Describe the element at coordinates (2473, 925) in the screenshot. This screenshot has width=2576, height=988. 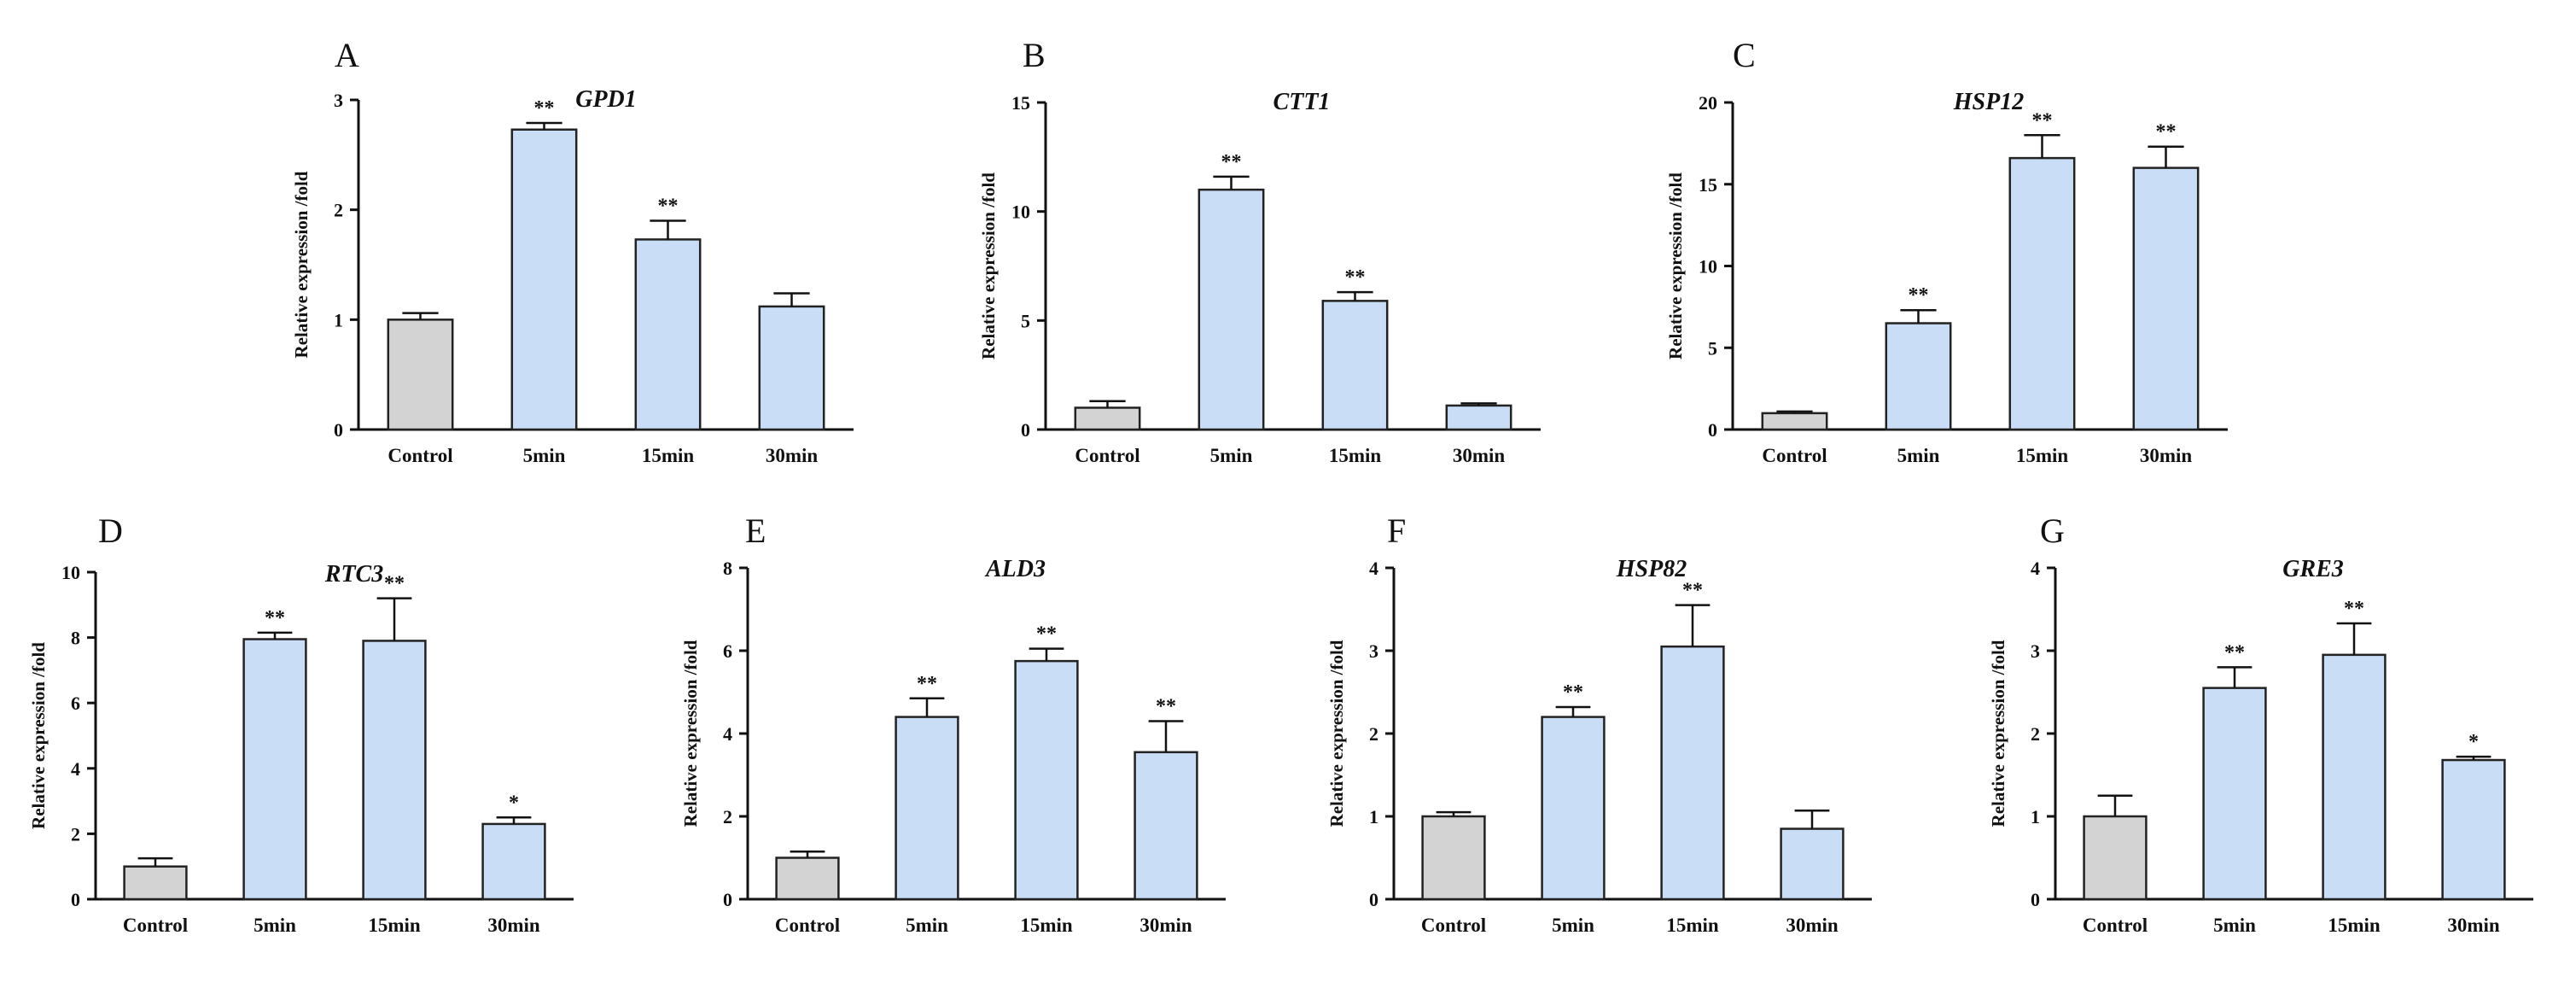
I see `panel-g-category-label-3: 30min` at that location.